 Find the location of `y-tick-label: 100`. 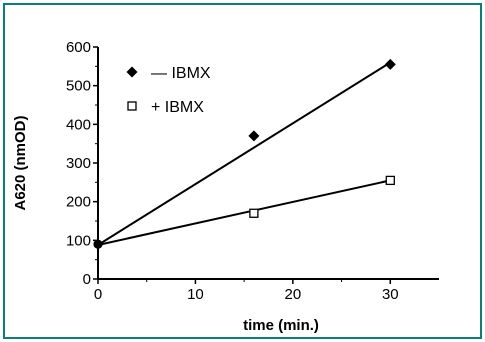

y-tick-label: 100 is located at coordinates (78, 240).